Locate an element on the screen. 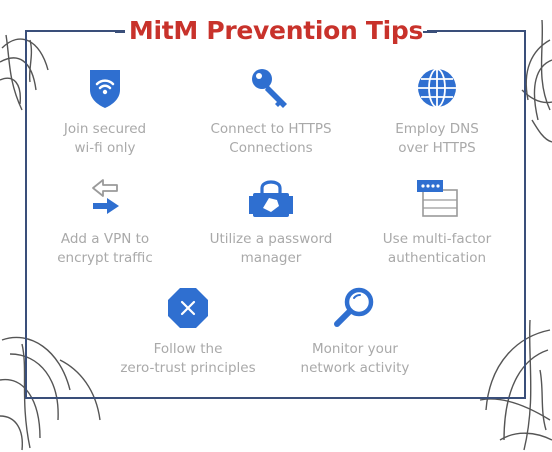 This screenshot has width=552, height=452. tip-monitor-network: Monitor your network activity is located at coordinates (355, 332).